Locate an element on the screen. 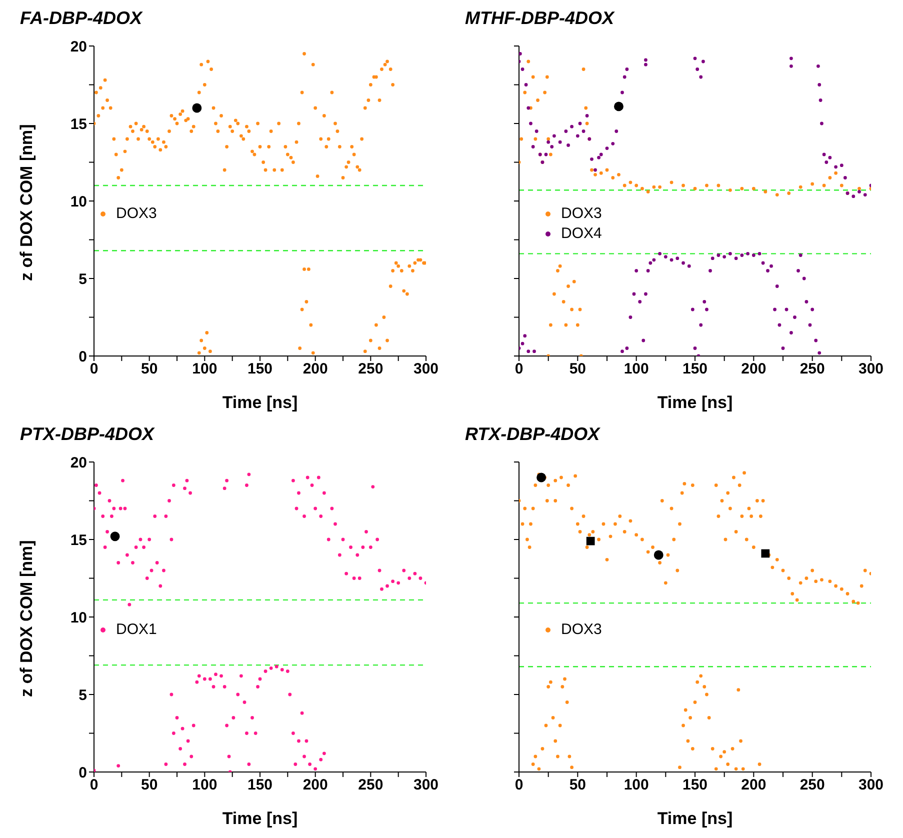 The image size is (903, 838). chart-title: MTHF-DBP-4DOX is located at coordinates (540, 19).